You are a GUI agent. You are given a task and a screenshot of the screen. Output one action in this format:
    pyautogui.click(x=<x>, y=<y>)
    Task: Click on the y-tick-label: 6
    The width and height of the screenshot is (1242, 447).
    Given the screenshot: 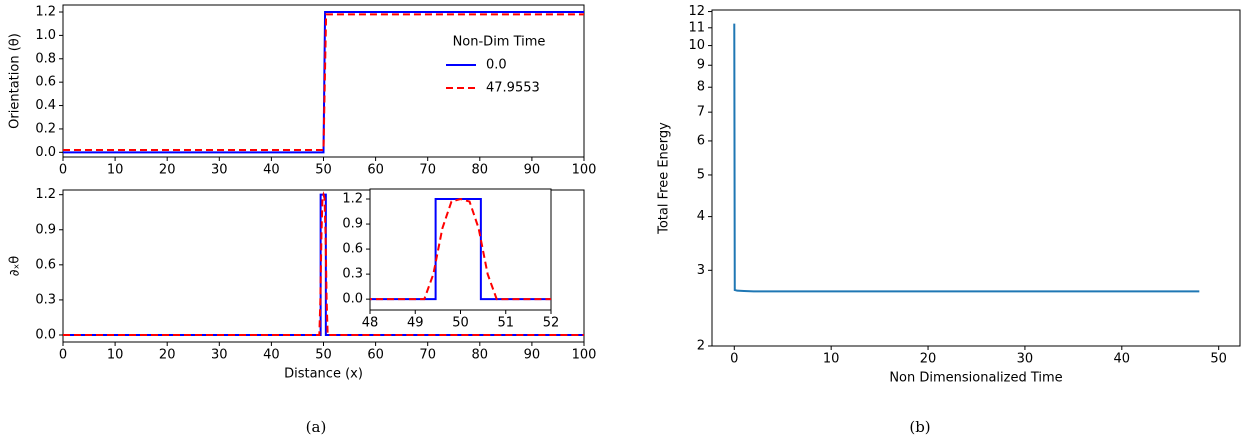 What is the action you would take?
    pyautogui.click(x=701, y=140)
    